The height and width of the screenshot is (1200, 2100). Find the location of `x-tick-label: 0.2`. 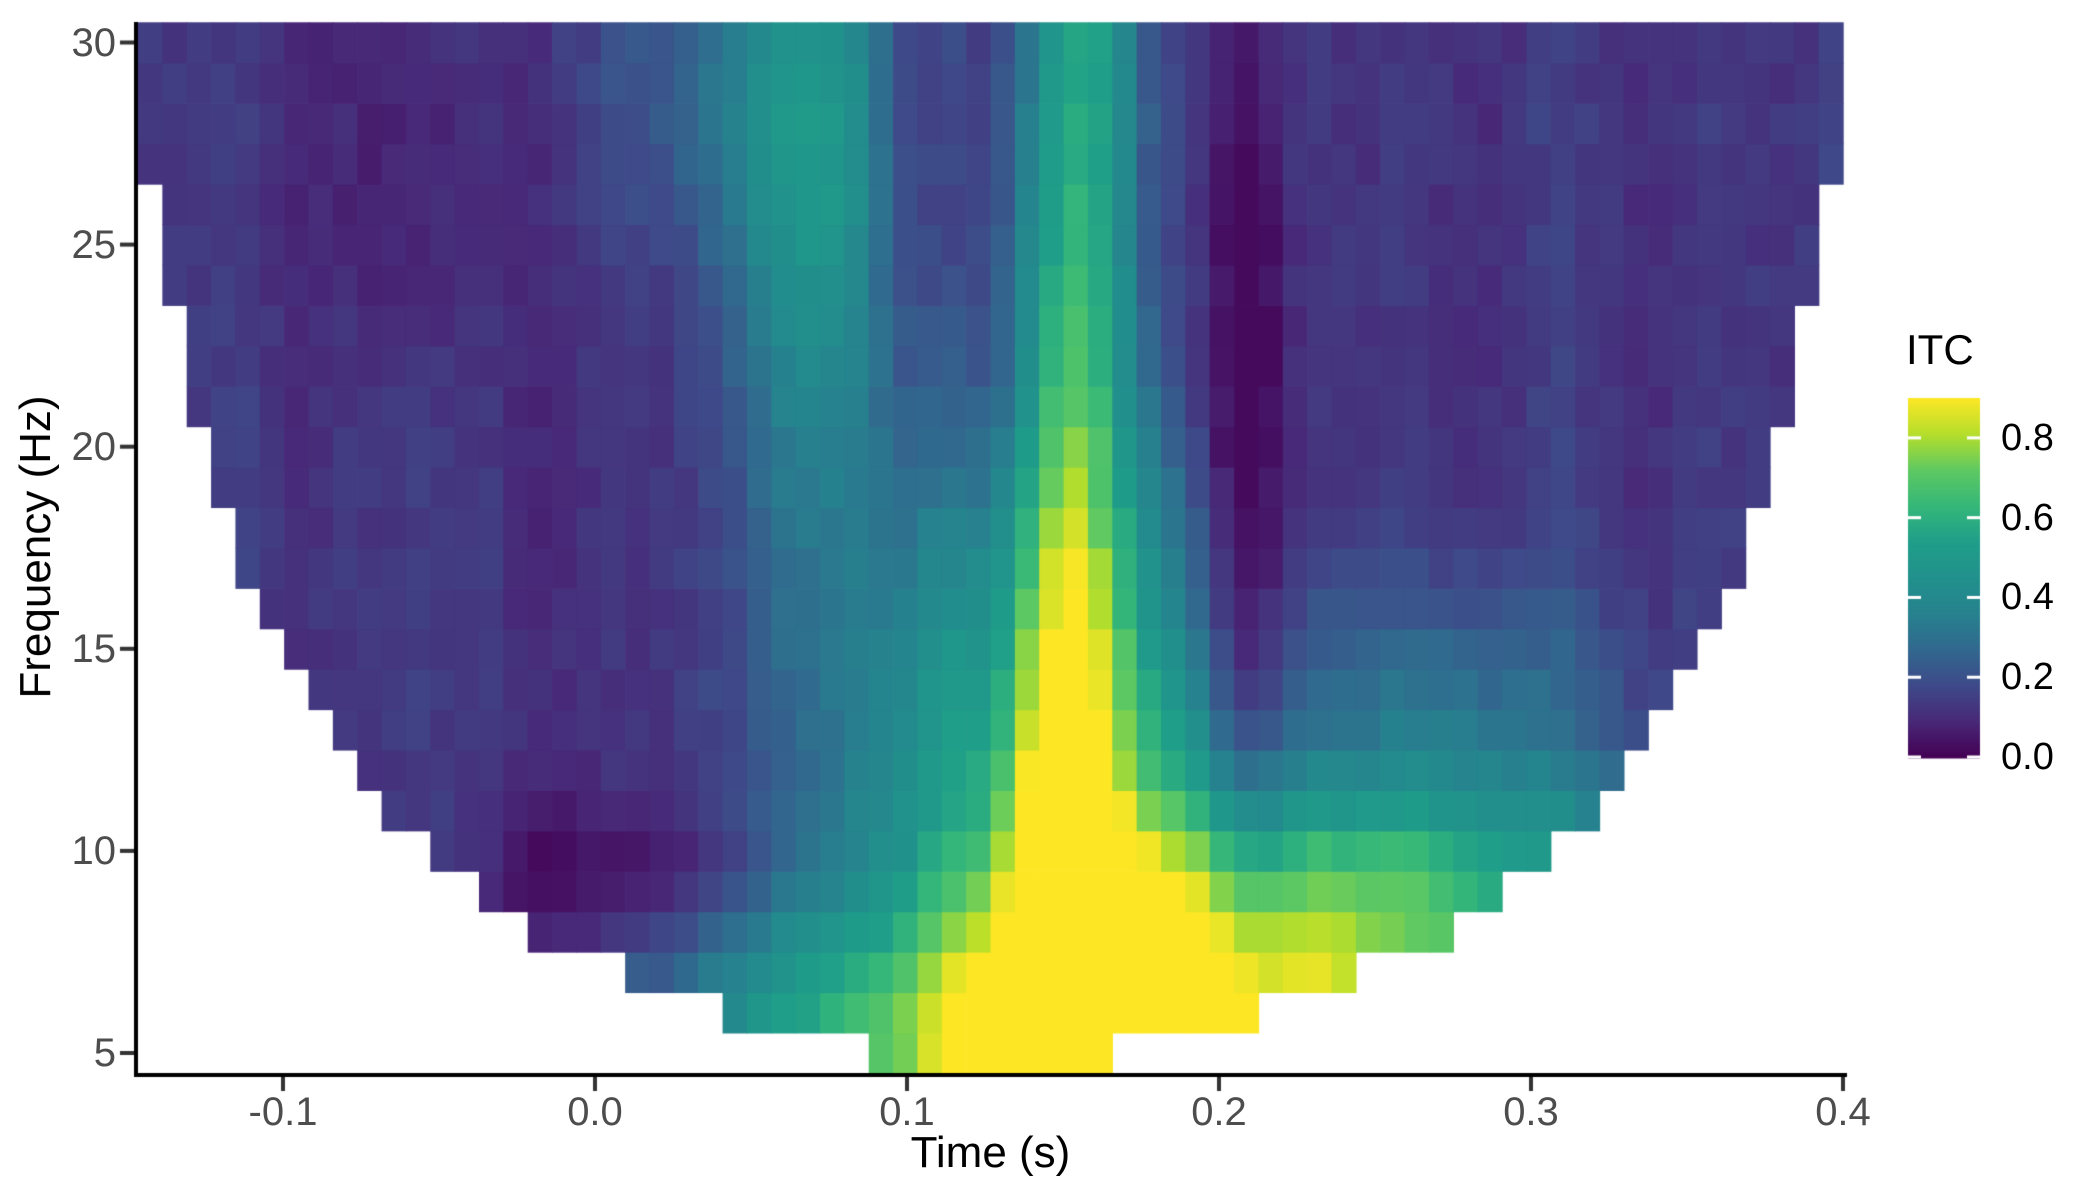

x-tick-label: 0.2 is located at coordinates (1219, 1112).